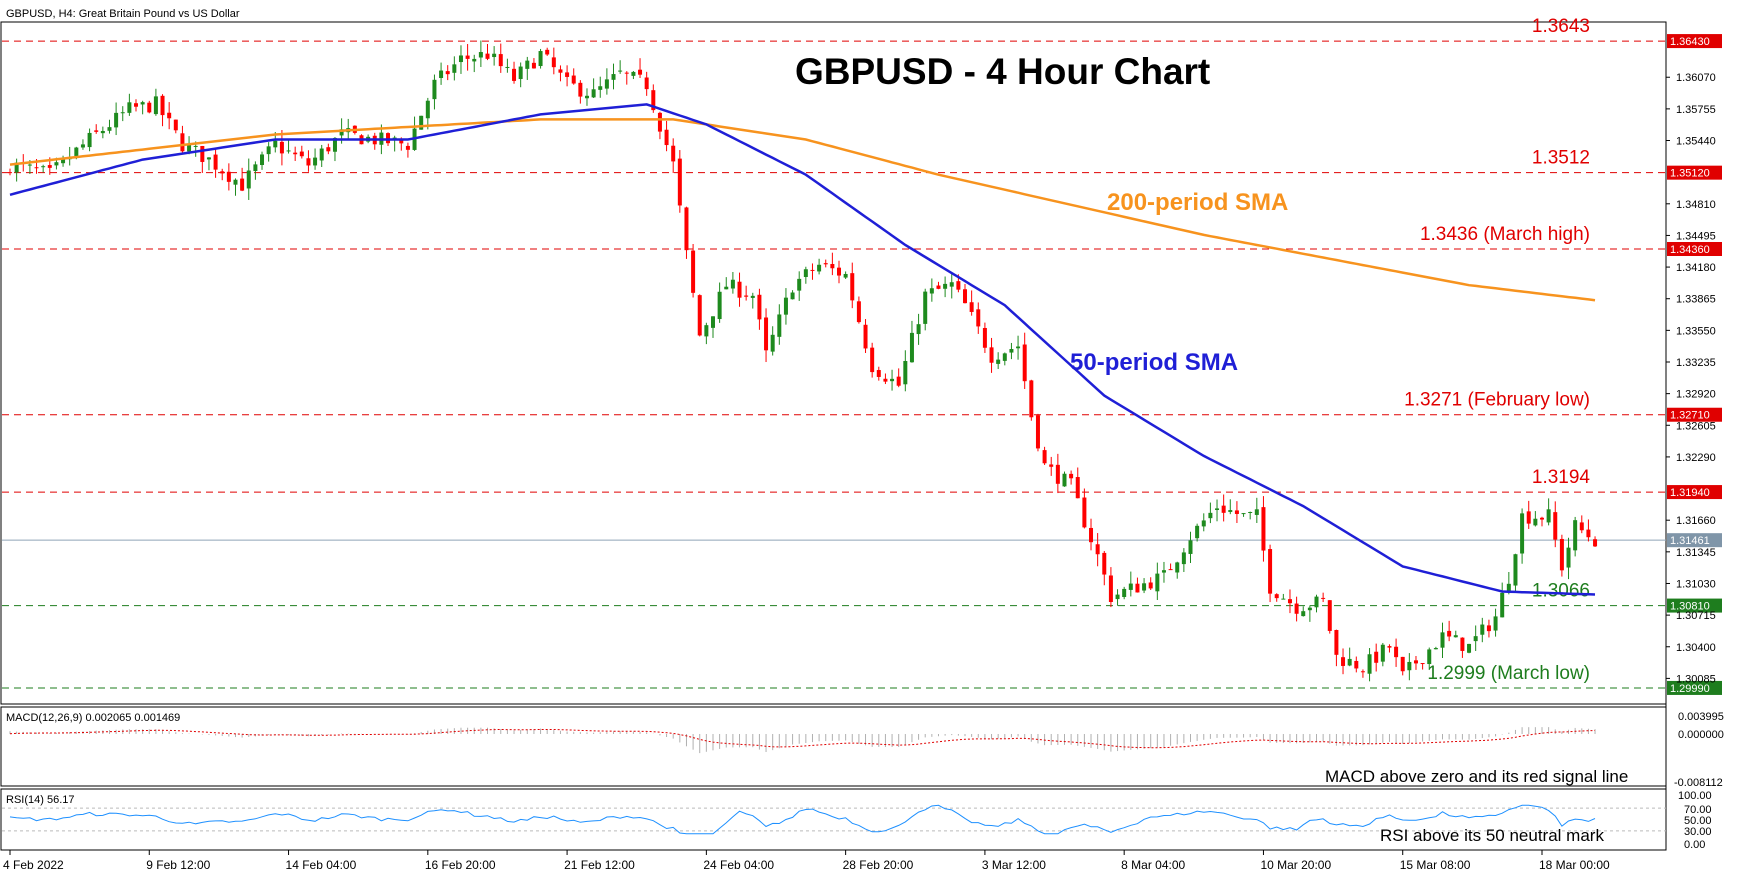  What do you see at coordinates (1574, 865) in the screenshot?
I see `time-tick-label: 18 Mar 00:00` at bounding box center [1574, 865].